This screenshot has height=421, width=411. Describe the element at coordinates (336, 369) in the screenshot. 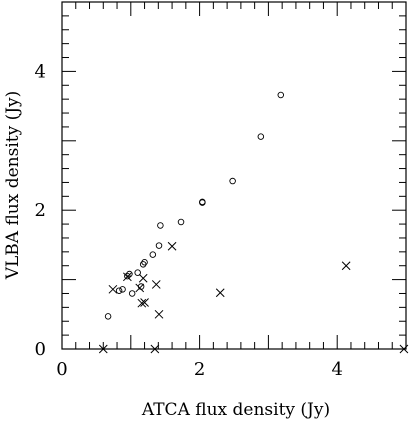

I see `x-tick-label: 4` at that location.